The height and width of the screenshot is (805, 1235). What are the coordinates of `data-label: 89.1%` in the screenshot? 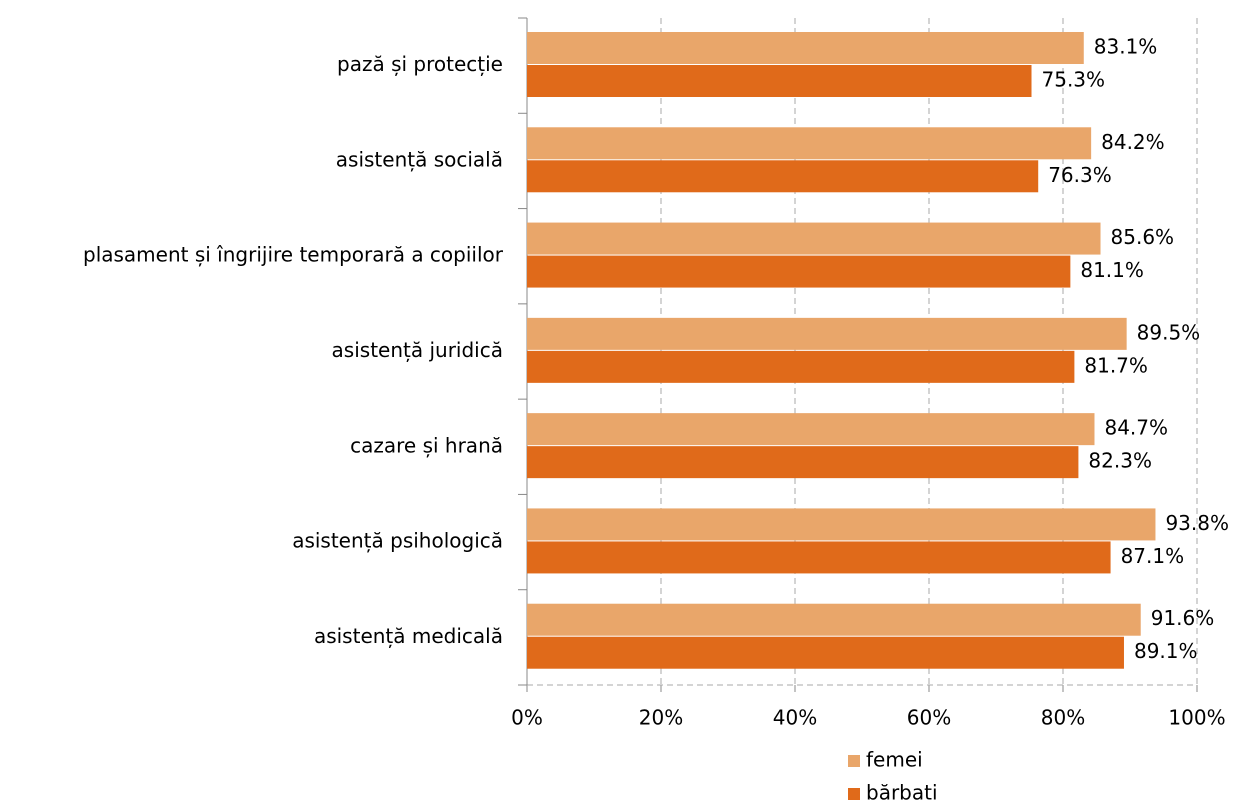 It's located at (1166, 651).